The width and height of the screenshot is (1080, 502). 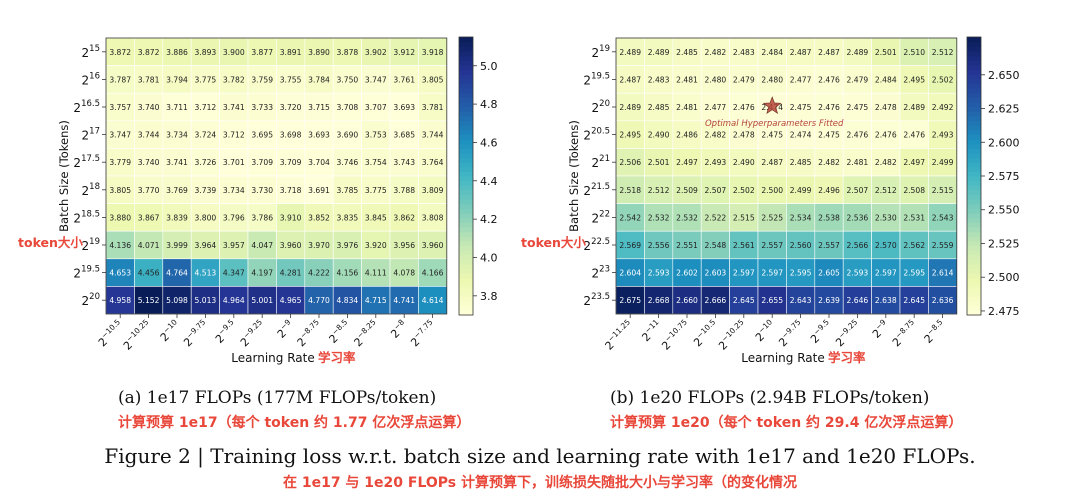 What do you see at coordinates (630, 162) in the screenshot?
I see `cell-value-label: 2.506` at bounding box center [630, 162].